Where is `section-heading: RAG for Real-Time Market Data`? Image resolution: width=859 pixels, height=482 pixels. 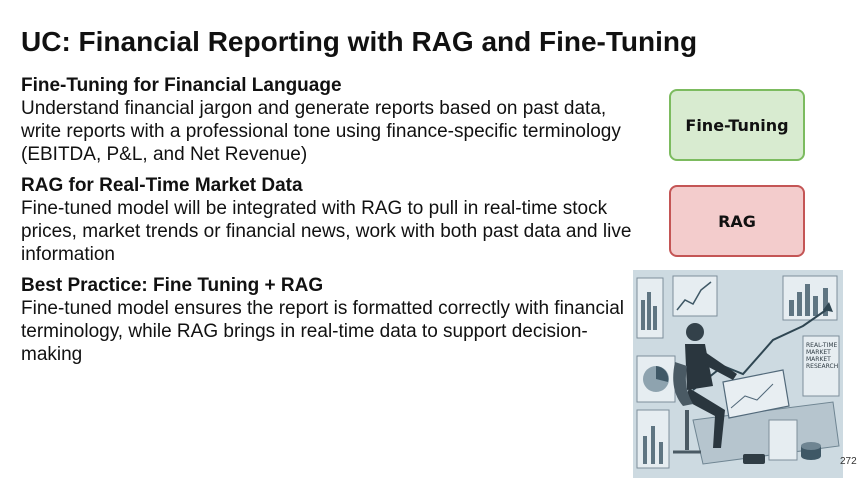
section-heading: RAG for Real-Time Market Data is located at coordinates (162, 185).